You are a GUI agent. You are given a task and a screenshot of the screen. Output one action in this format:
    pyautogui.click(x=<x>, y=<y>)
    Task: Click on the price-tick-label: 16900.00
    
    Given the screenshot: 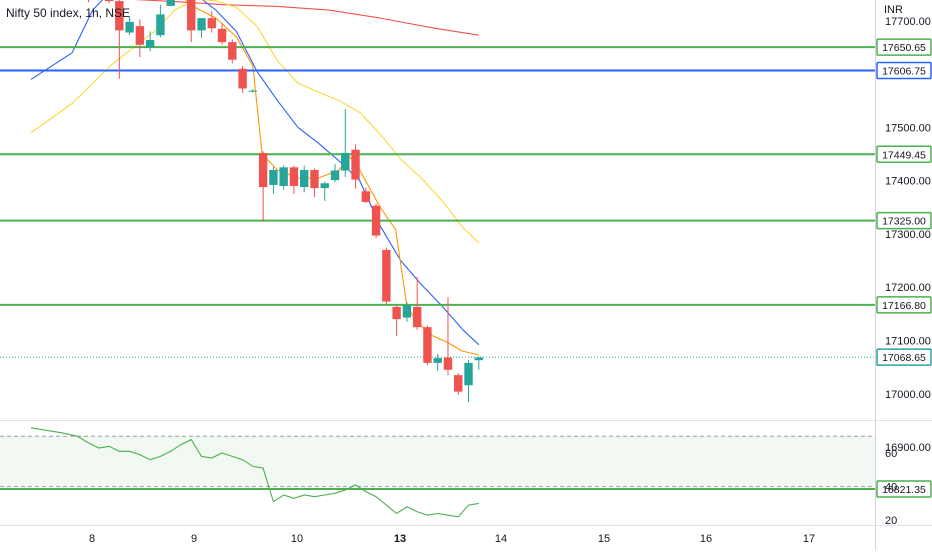 What is the action you would take?
    pyautogui.click(x=908, y=448)
    